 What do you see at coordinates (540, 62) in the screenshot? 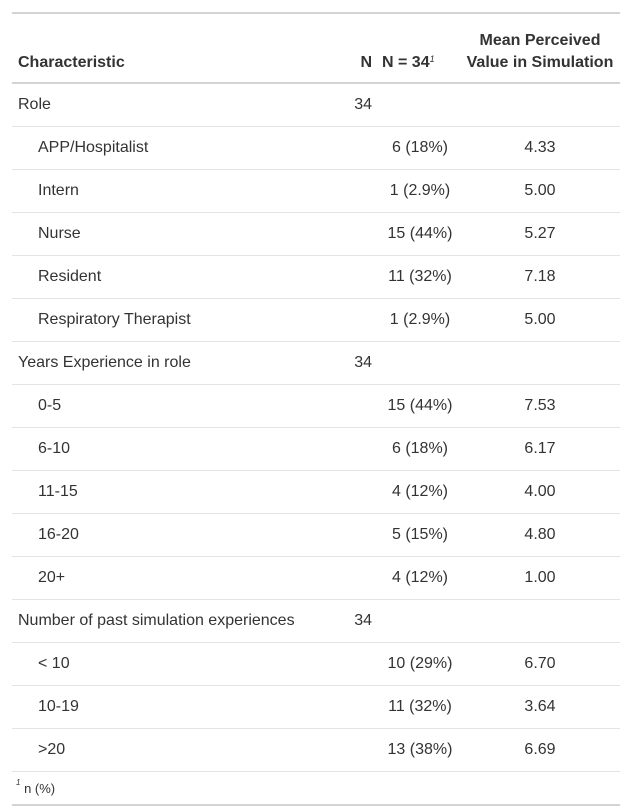
I see `header-mean-line2: Value in Simulation` at bounding box center [540, 62].